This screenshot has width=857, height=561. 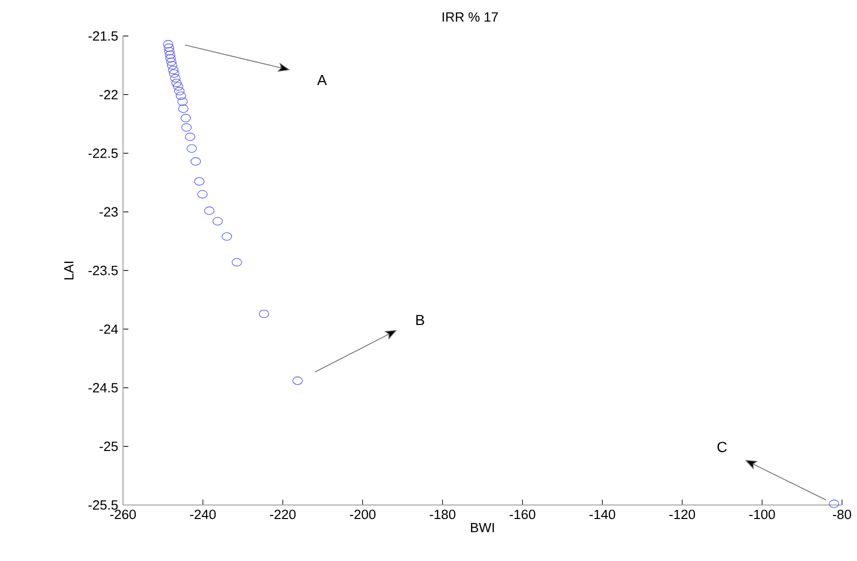 What do you see at coordinates (603, 515) in the screenshot?
I see `x-tick-label: -140` at bounding box center [603, 515].